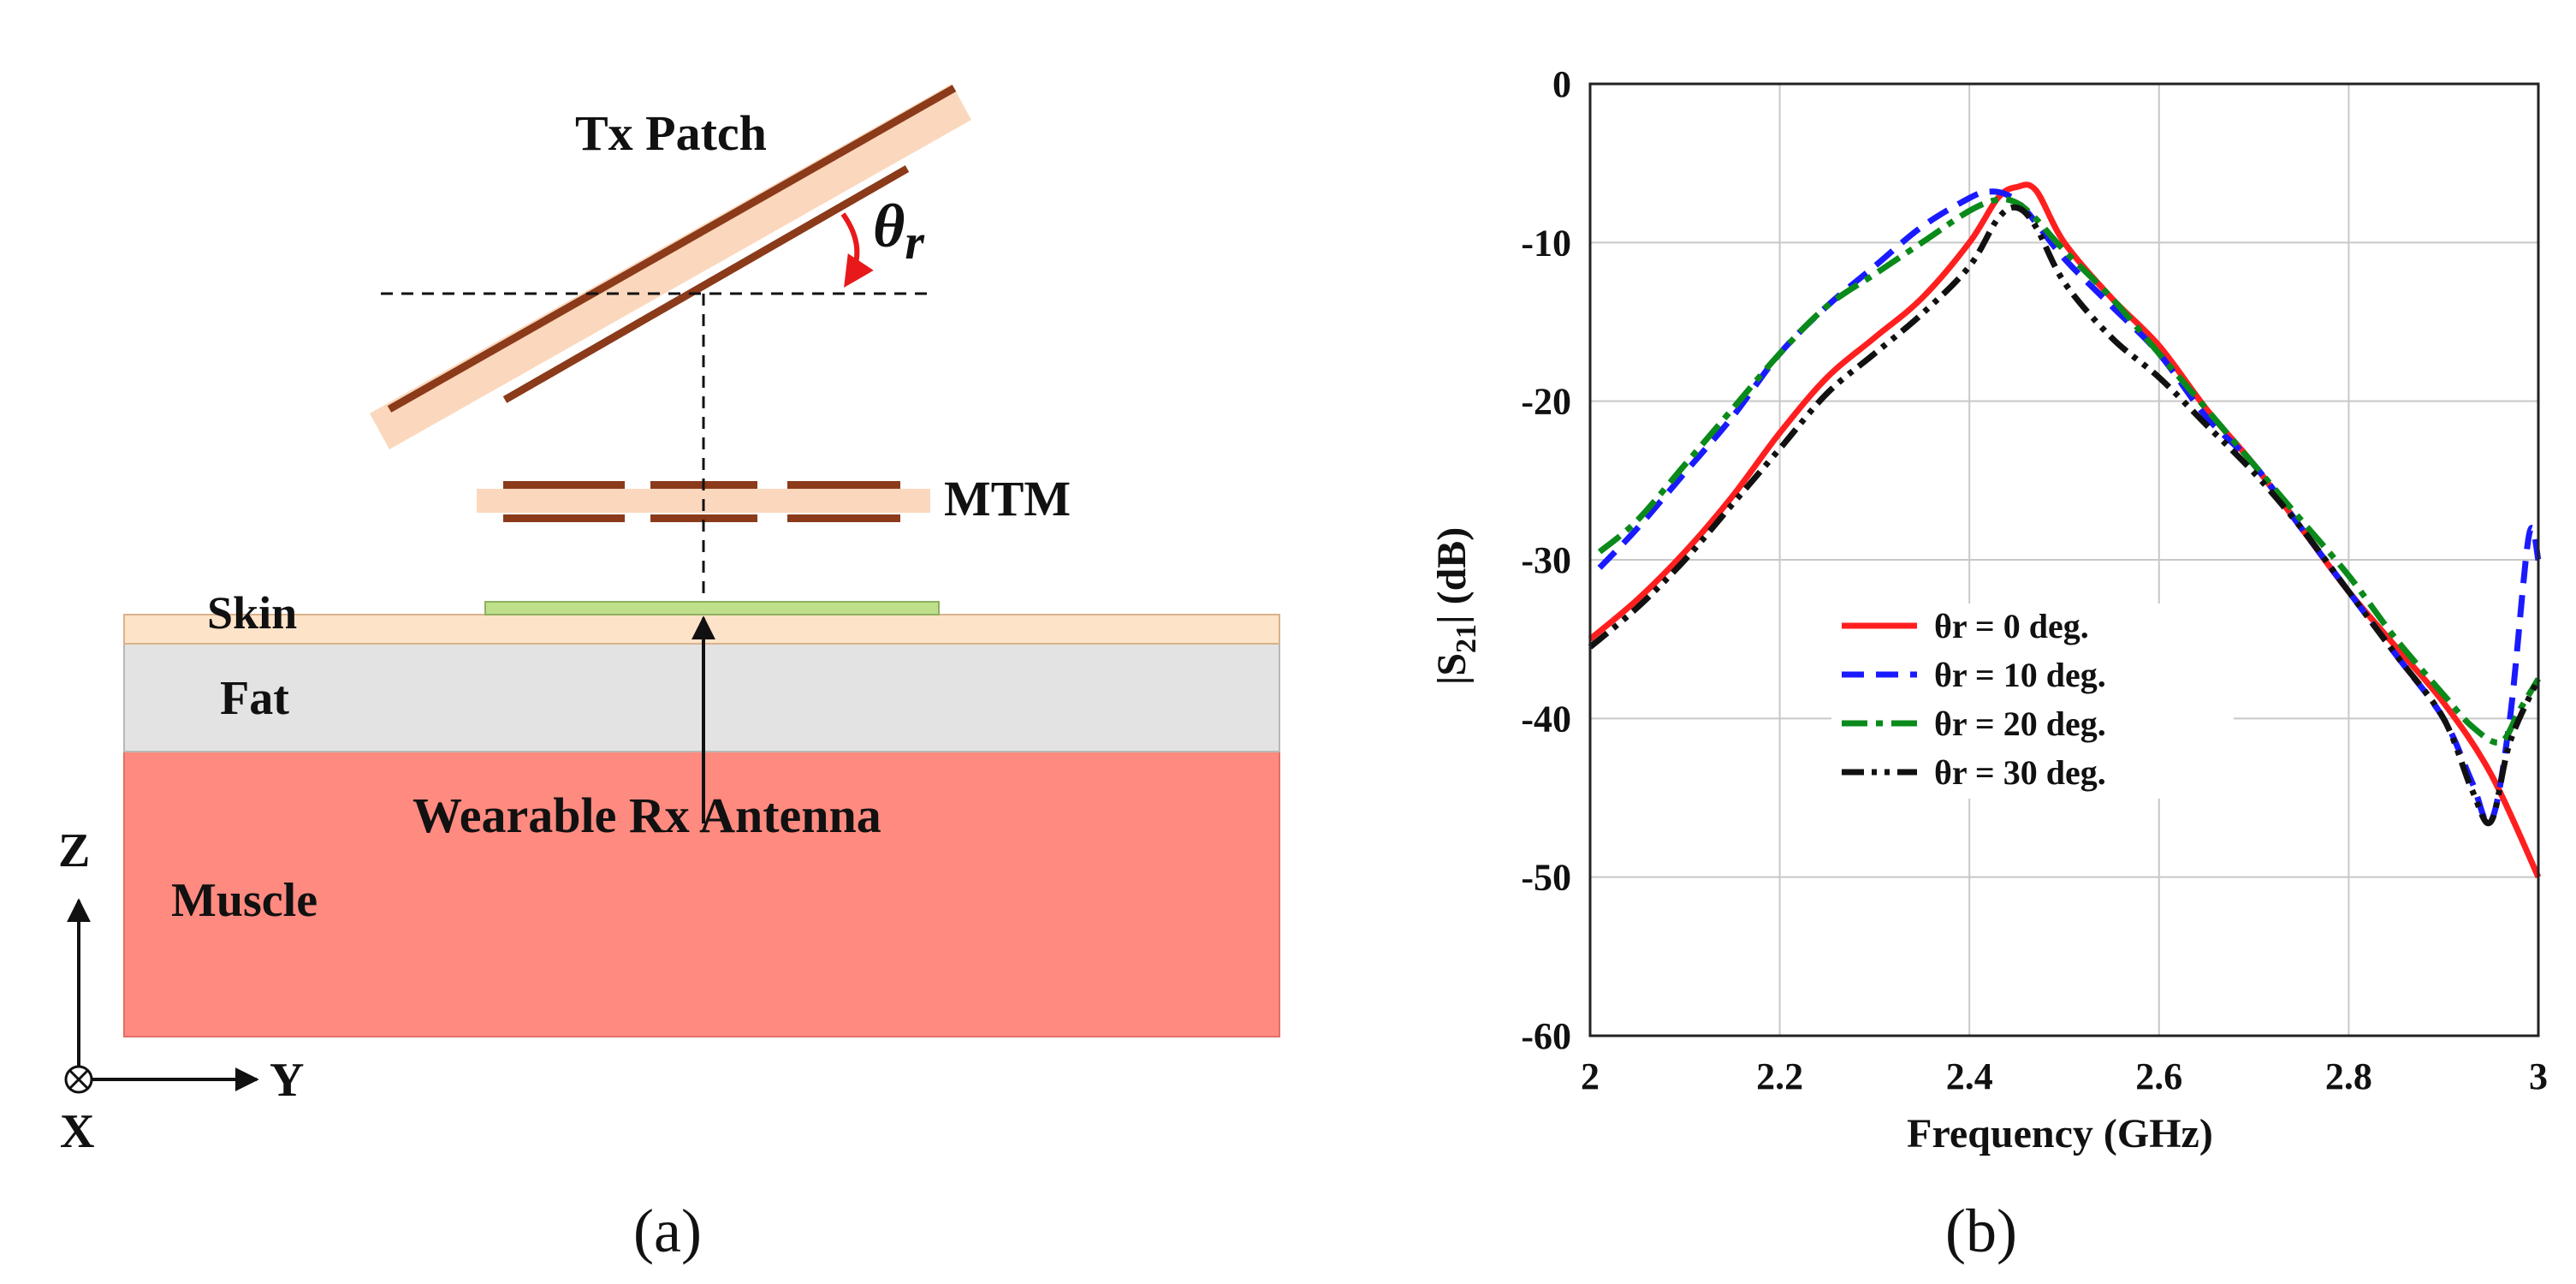  I want to click on x-axis-title: Frequency (GHz), so click(2060, 1133).